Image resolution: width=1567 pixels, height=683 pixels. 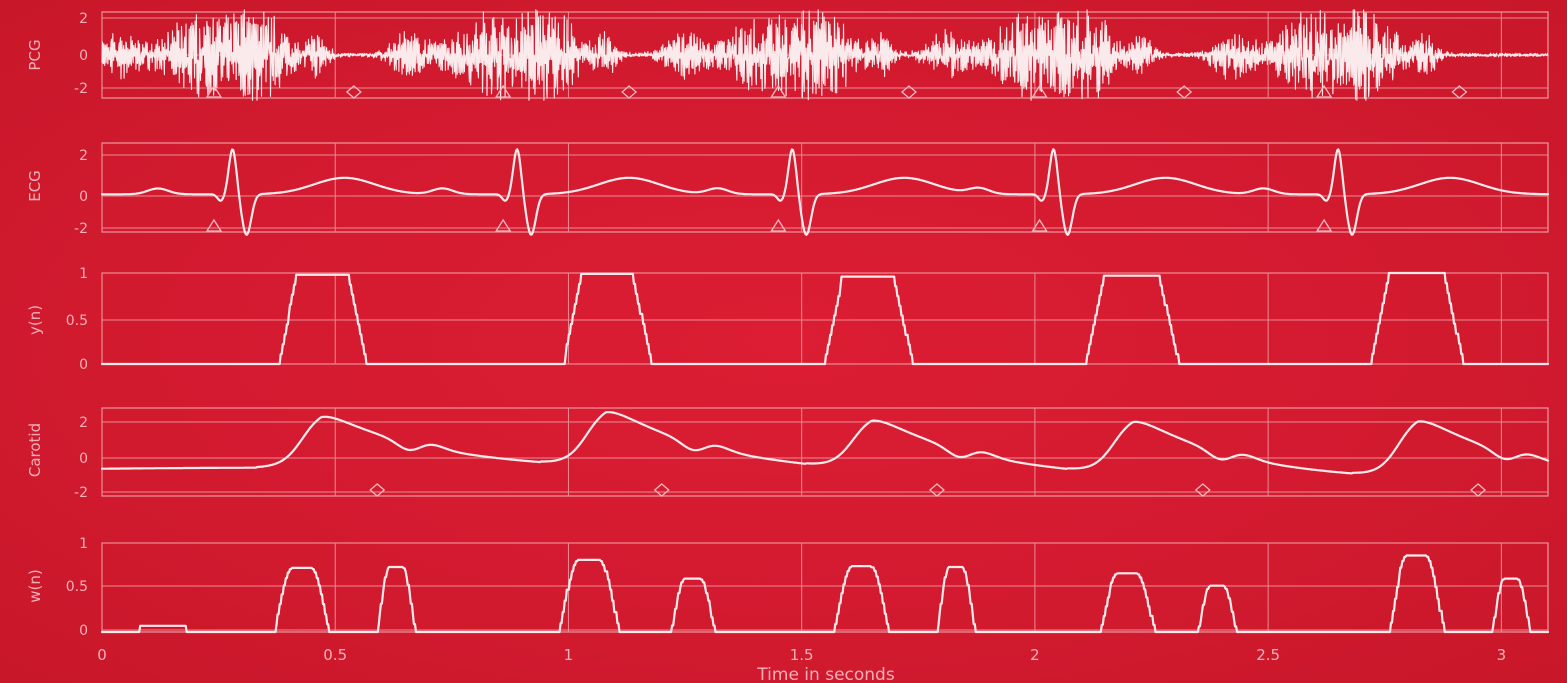 I want to click on panel-y_pcg: 1 0.5 0 w(n), so click(x=788, y=587).